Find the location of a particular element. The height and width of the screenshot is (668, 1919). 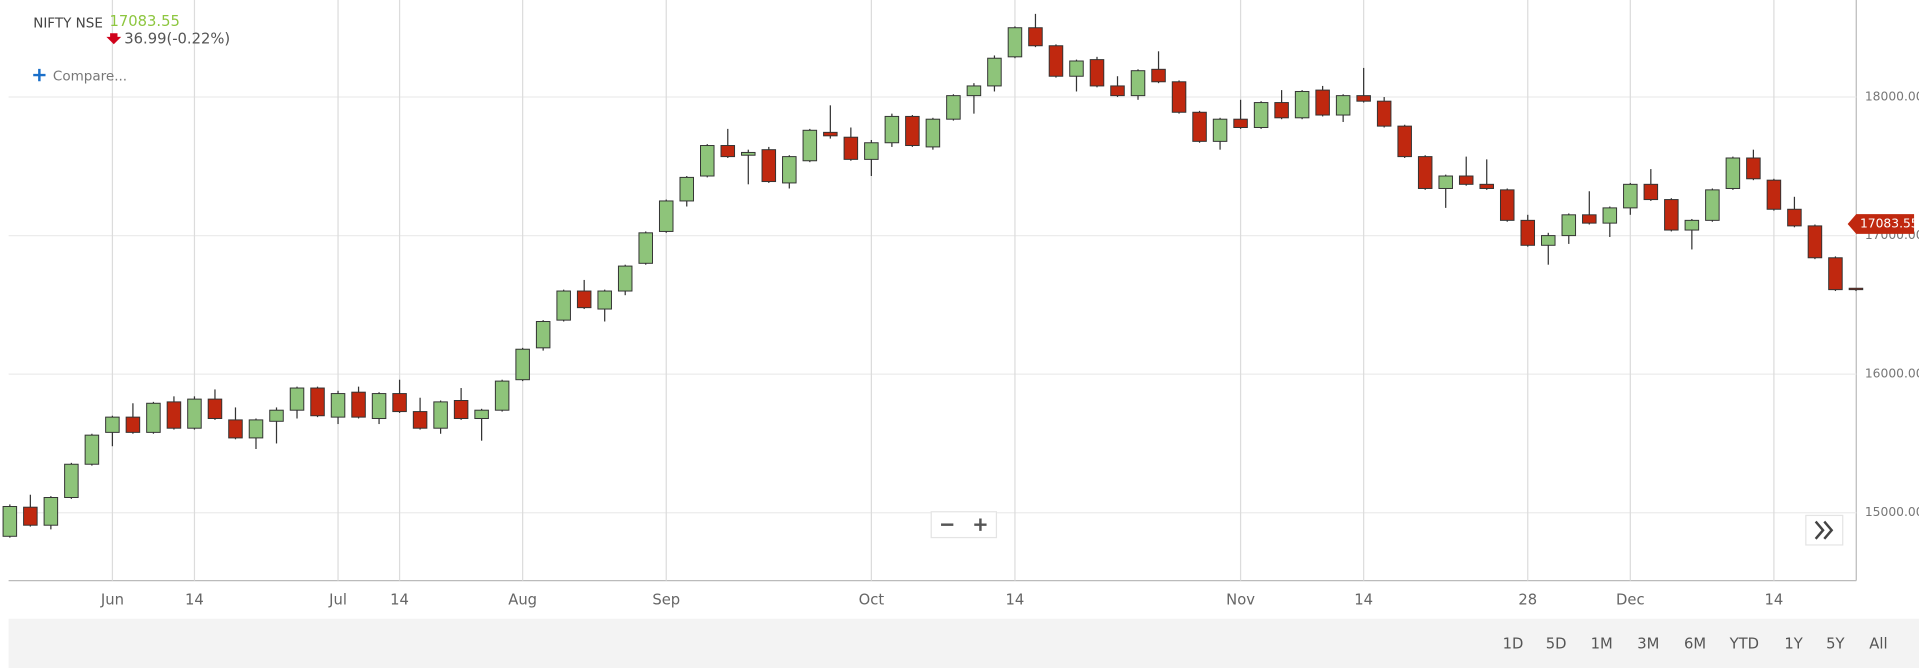

range-button: 3M is located at coordinates (1648, 644).